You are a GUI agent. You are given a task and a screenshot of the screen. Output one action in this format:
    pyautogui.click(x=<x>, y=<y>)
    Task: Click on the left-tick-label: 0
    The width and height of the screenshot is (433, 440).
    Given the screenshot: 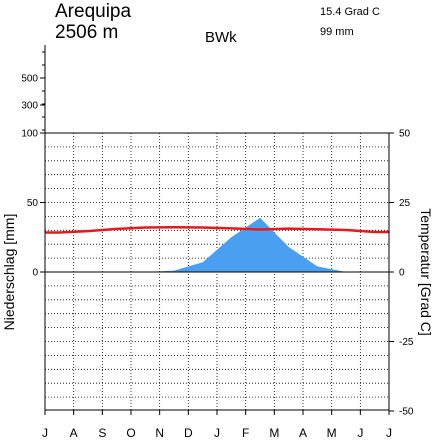 What is the action you would take?
    pyautogui.click(x=35, y=273)
    